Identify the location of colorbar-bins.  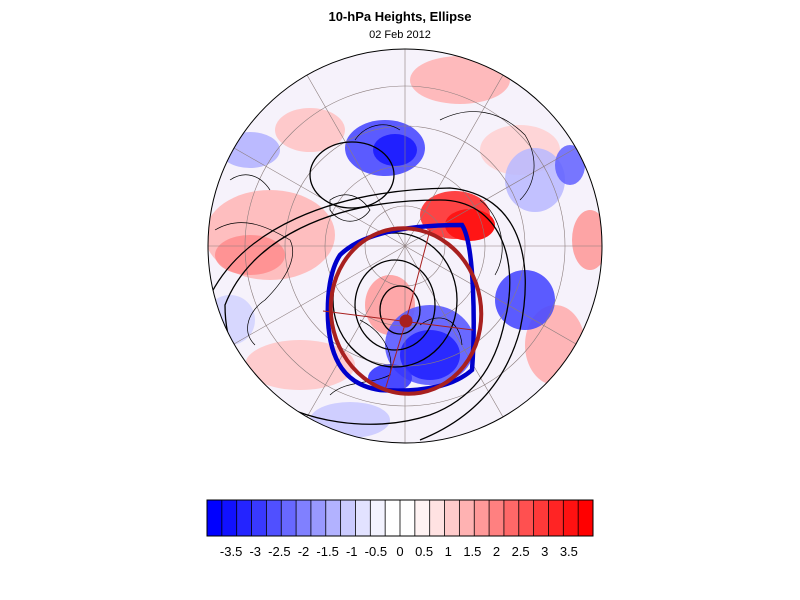
(400, 518).